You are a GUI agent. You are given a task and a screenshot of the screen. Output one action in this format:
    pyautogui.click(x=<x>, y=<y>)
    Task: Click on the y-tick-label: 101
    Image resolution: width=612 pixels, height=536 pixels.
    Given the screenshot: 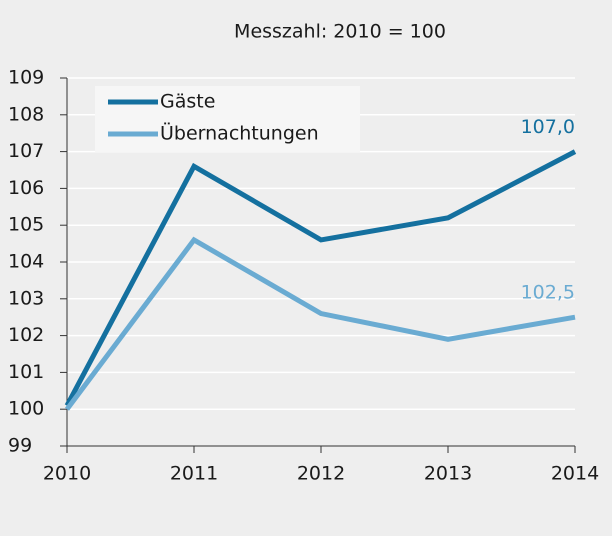 What is the action you would take?
    pyautogui.click(x=26, y=372)
    